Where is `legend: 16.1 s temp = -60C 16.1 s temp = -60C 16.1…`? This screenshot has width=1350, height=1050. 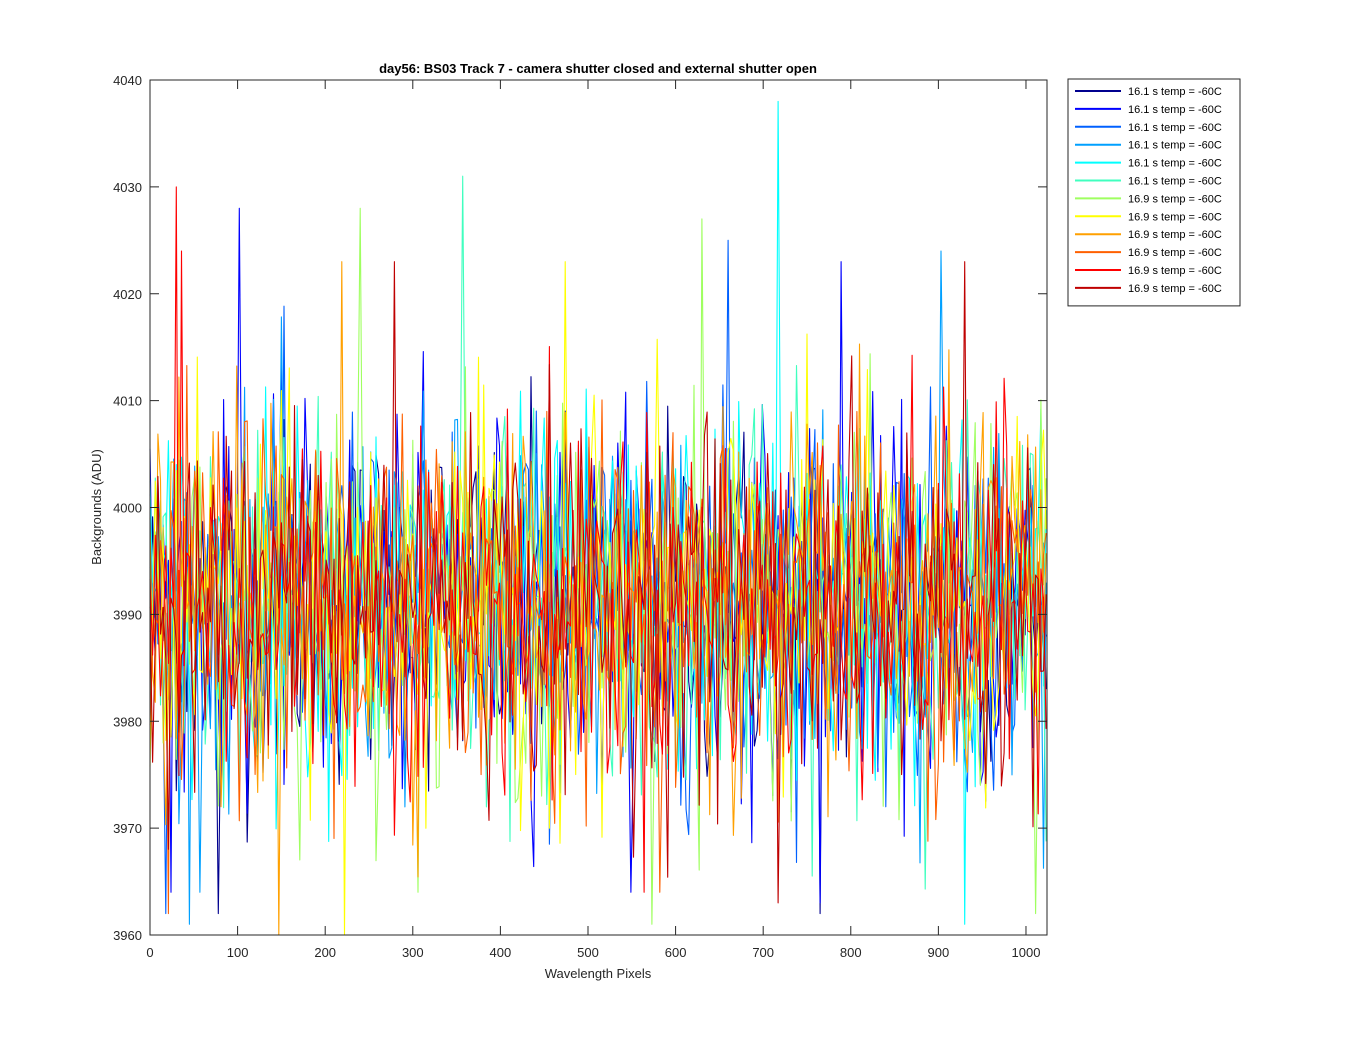 legend: 16.1 s temp = -60C 16.1 s temp = -60C 16.1… is located at coordinates (1154, 192).